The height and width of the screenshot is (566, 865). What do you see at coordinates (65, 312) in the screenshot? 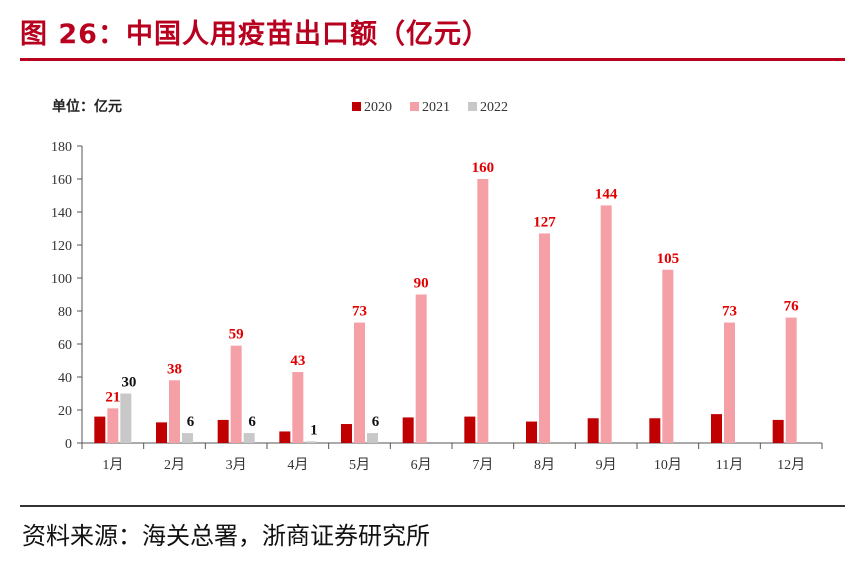
I see `y-tick-label: 80` at bounding box center [65, 312].